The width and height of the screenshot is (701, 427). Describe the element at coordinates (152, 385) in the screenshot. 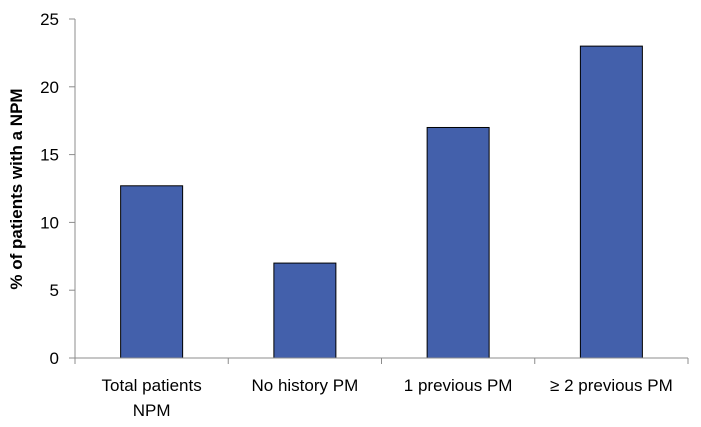

I see `x-category-label-line: Total patients` at that location.